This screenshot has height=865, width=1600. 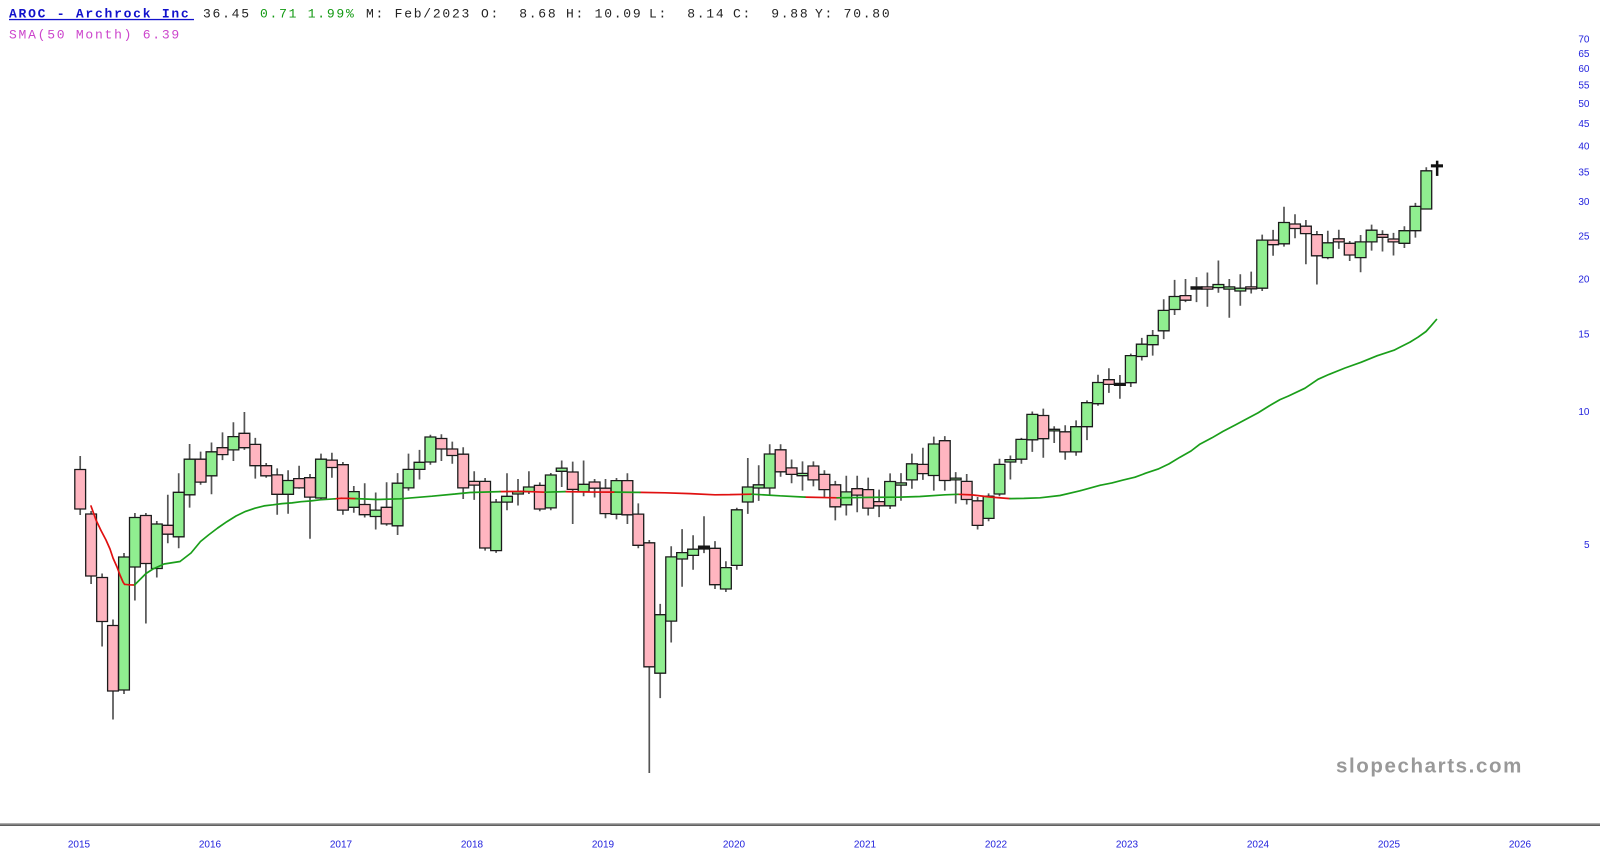 What do you see at coordinates (1258, 845) in the screenshot?
I see `svg-text: 2024` at bounding box center [1258, 845].